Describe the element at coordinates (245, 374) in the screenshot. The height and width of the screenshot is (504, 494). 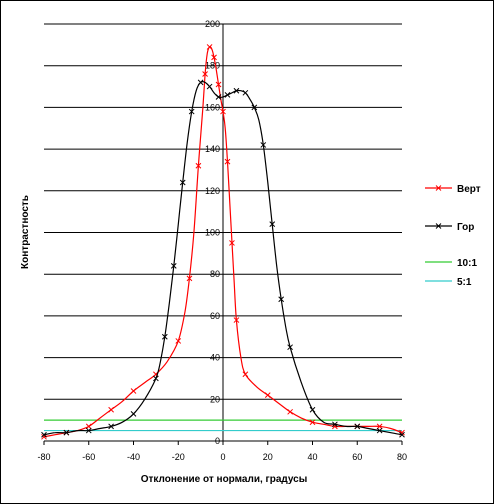
I see `data-point-Верт-34` at that location.